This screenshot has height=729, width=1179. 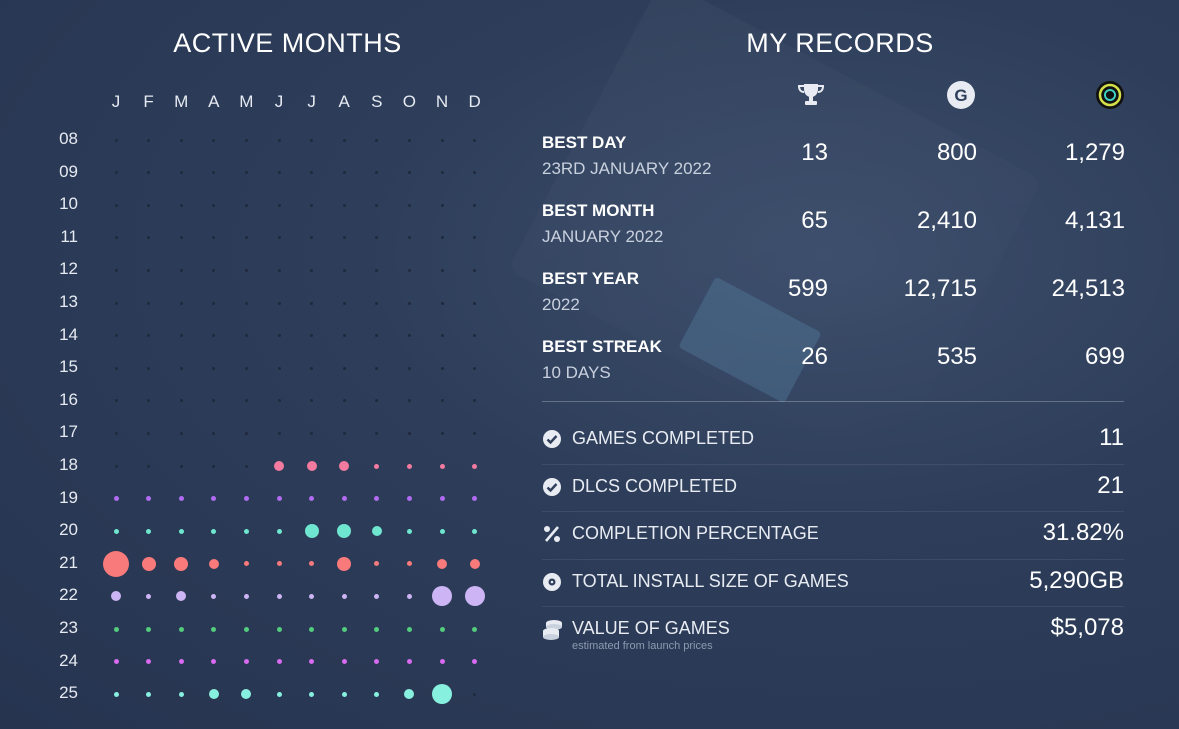 I want to click on records-divider, so click(x=833, y=401).